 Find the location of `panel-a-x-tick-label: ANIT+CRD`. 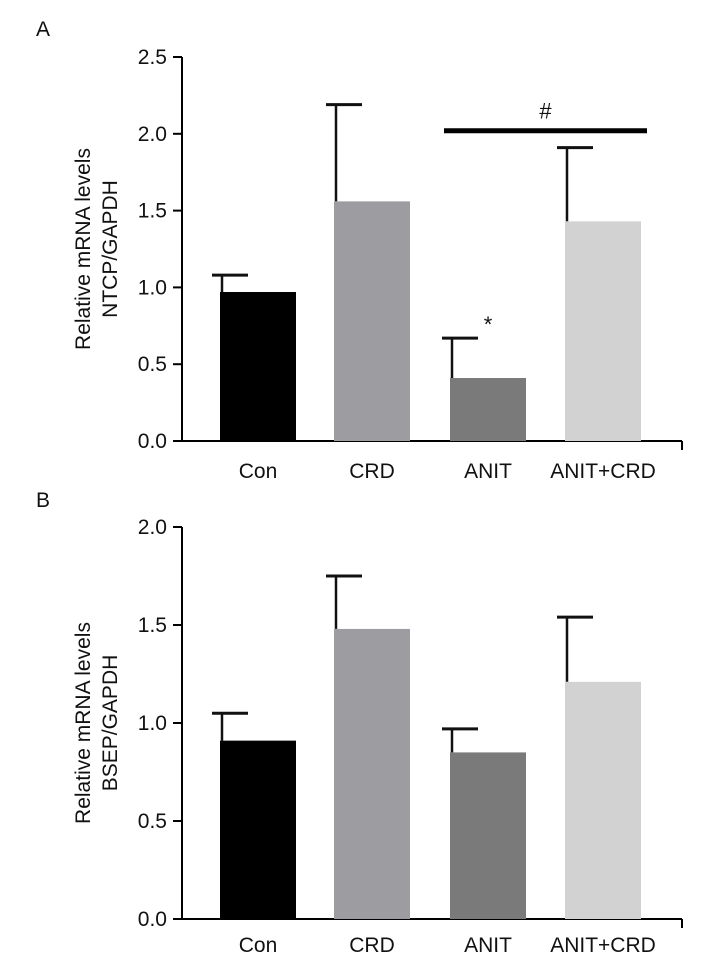

panel-a-x-tick-label: ANIT+CRD is located at coordinates (603, 471).